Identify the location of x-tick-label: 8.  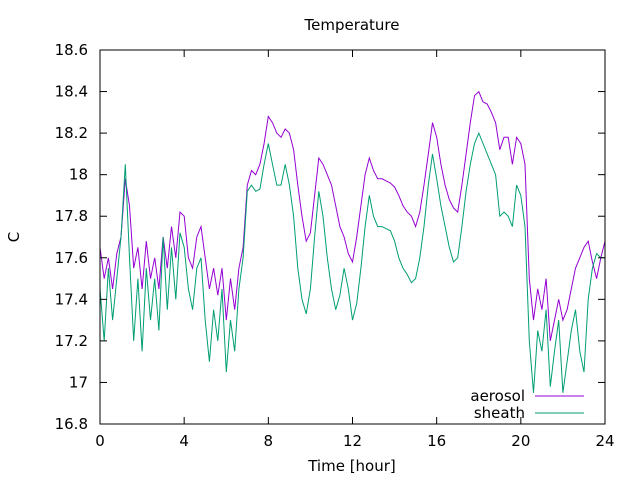
(269, 441).